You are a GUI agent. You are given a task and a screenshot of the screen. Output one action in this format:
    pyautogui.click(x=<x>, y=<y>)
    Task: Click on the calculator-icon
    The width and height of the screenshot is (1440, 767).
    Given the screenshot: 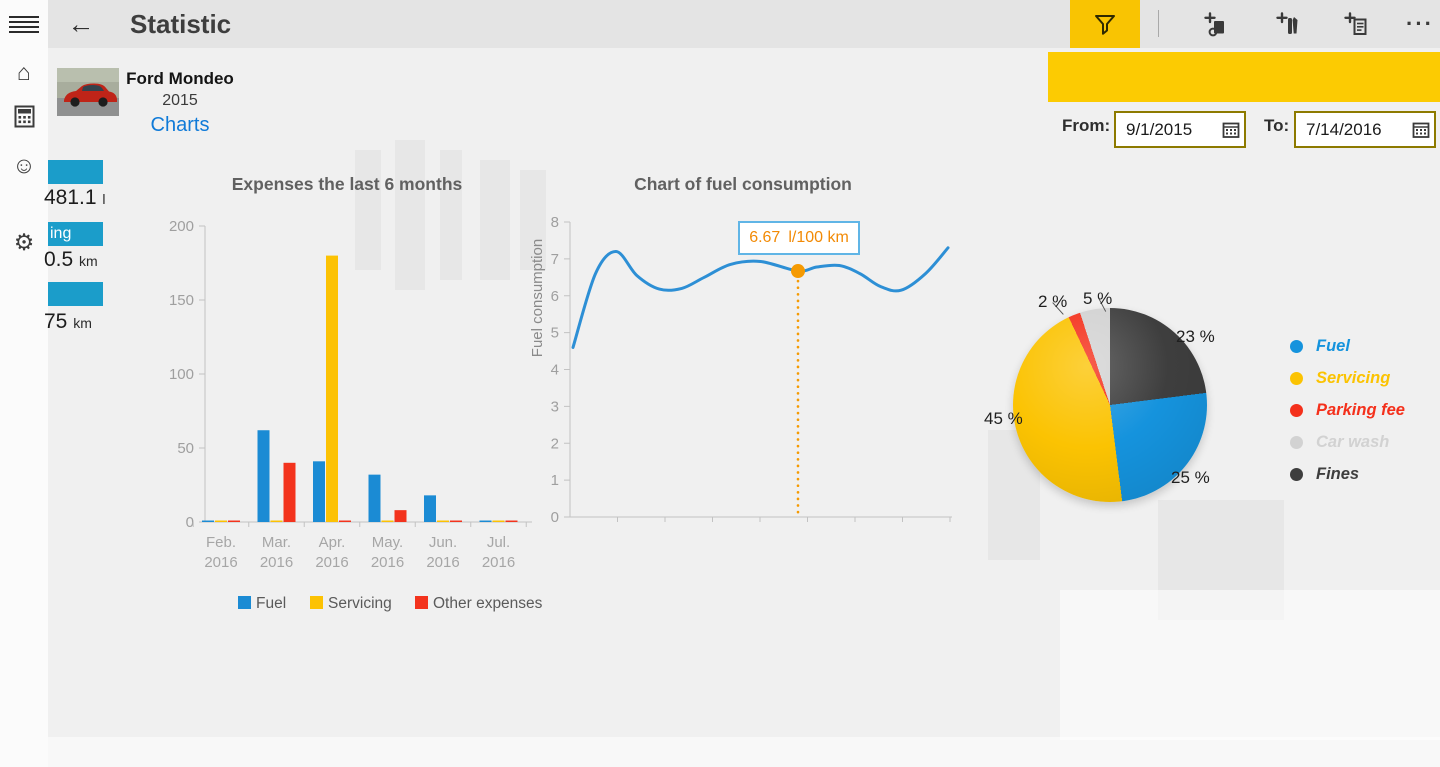 What is the action you would take?
    pyautogui.click(x=24, y=117)
    